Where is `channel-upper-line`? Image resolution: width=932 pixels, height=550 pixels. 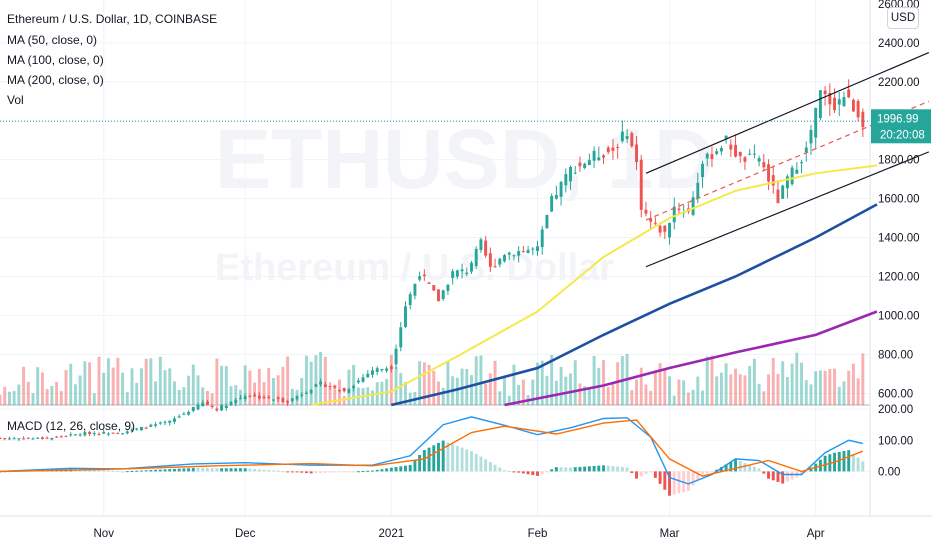 channel-upper-line is located at coordinates (787, 113).